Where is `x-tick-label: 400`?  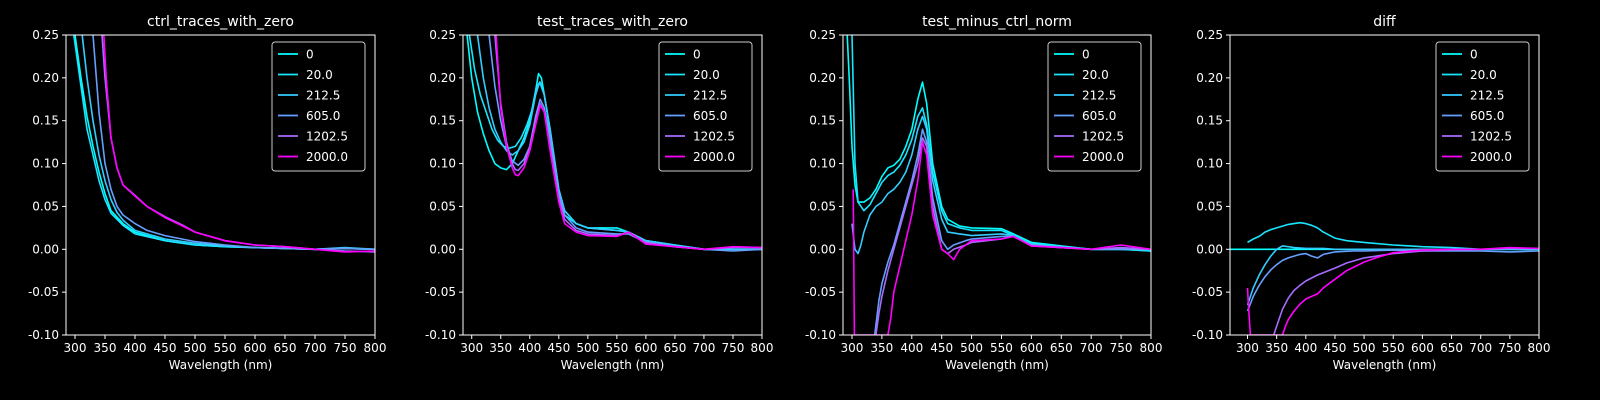
x-tick-label: 400 is located at coordinates (1305, 348).